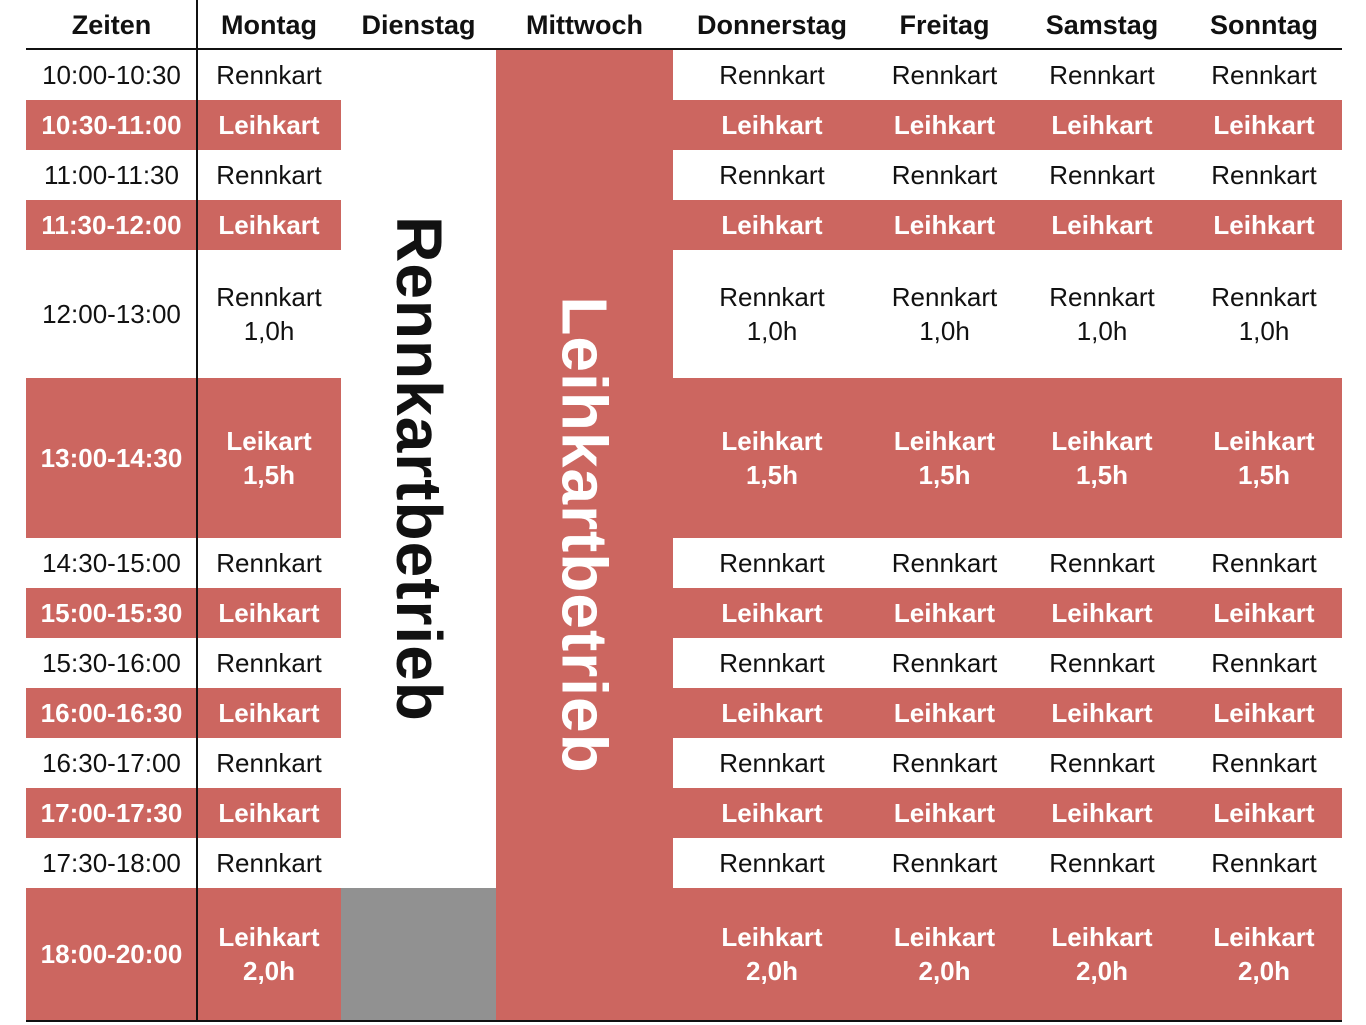 Image resolution: width=1366 pixels, height=1025 pixels. I want to click on samstag-cell: Leihkart 2,0h, so click(1102, 954).